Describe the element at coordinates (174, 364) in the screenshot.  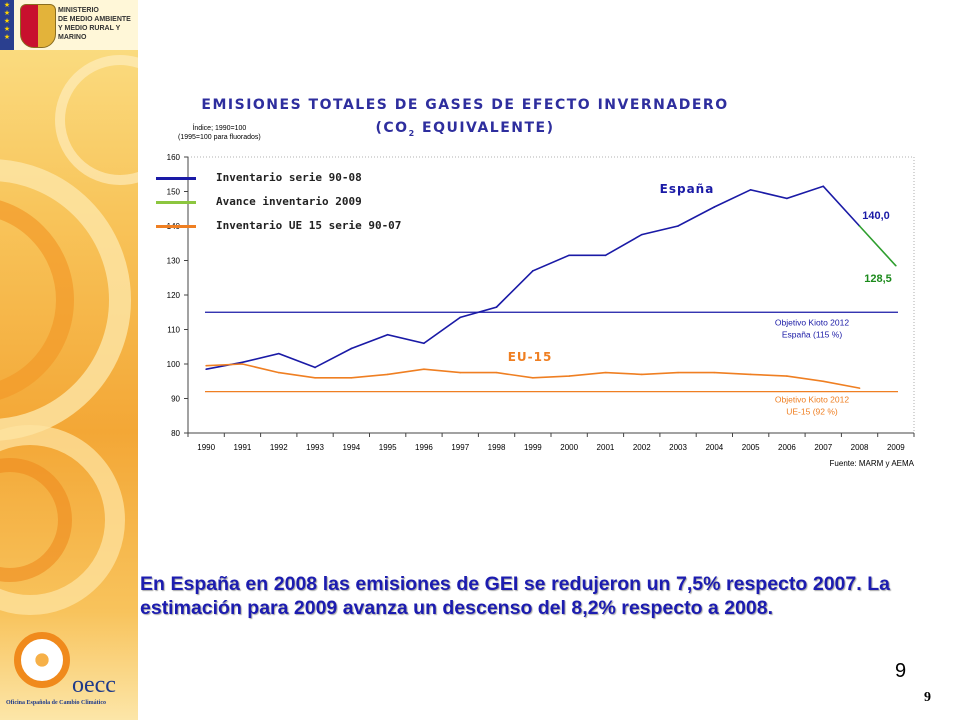
I see `y-tick-label: 100` at that location.